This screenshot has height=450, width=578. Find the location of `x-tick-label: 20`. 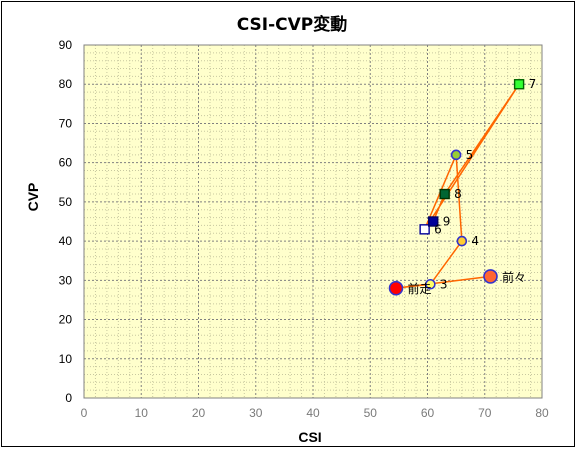

x-tick-label: 20 is located at coordinates (199, 413).